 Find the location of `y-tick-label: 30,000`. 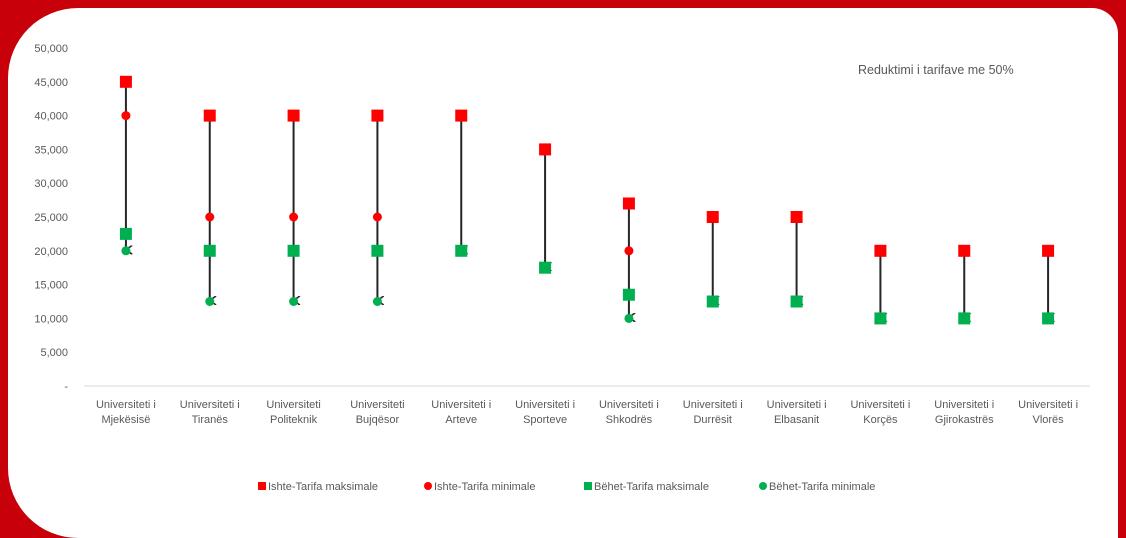

y-tick-label: 30,000 is located at coordinates (51, 184).